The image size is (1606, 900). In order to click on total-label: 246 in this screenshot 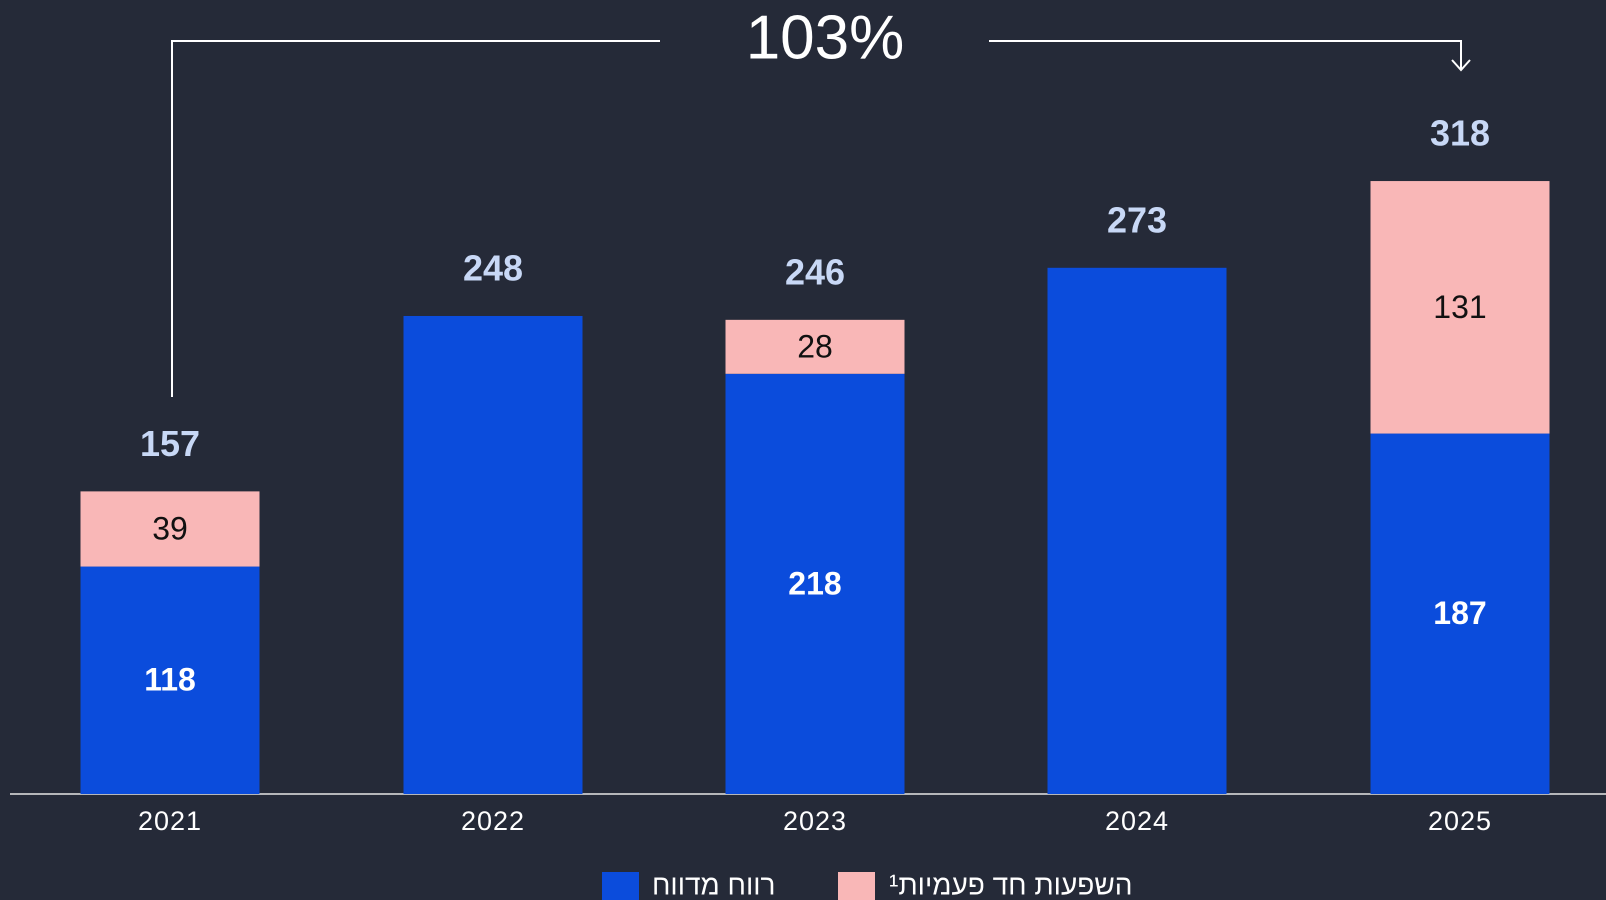, I will do `click(815, 271)`.